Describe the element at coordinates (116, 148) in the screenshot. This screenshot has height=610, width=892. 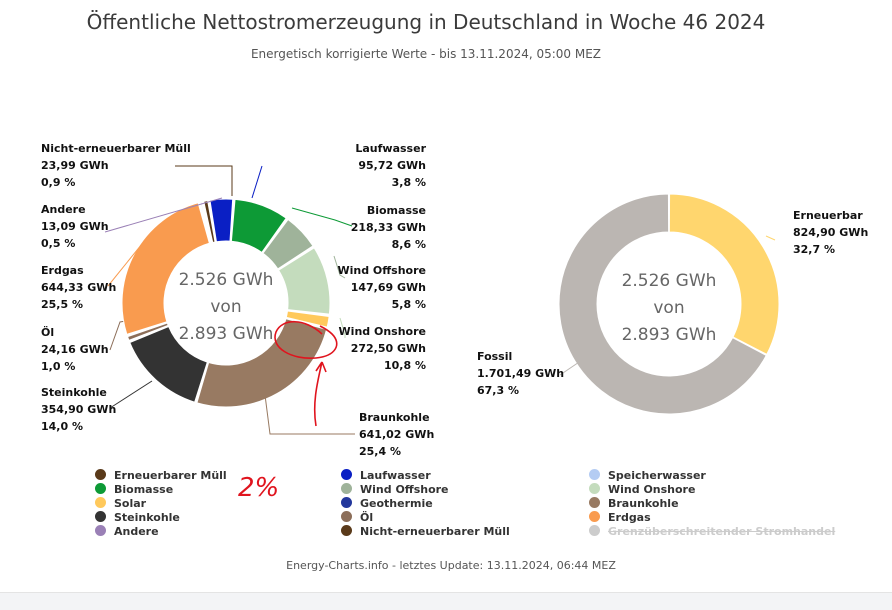
I see `label-nicht-erneuerbarer-muell-name: Nicht-erneuerbarer Müll` at that location.